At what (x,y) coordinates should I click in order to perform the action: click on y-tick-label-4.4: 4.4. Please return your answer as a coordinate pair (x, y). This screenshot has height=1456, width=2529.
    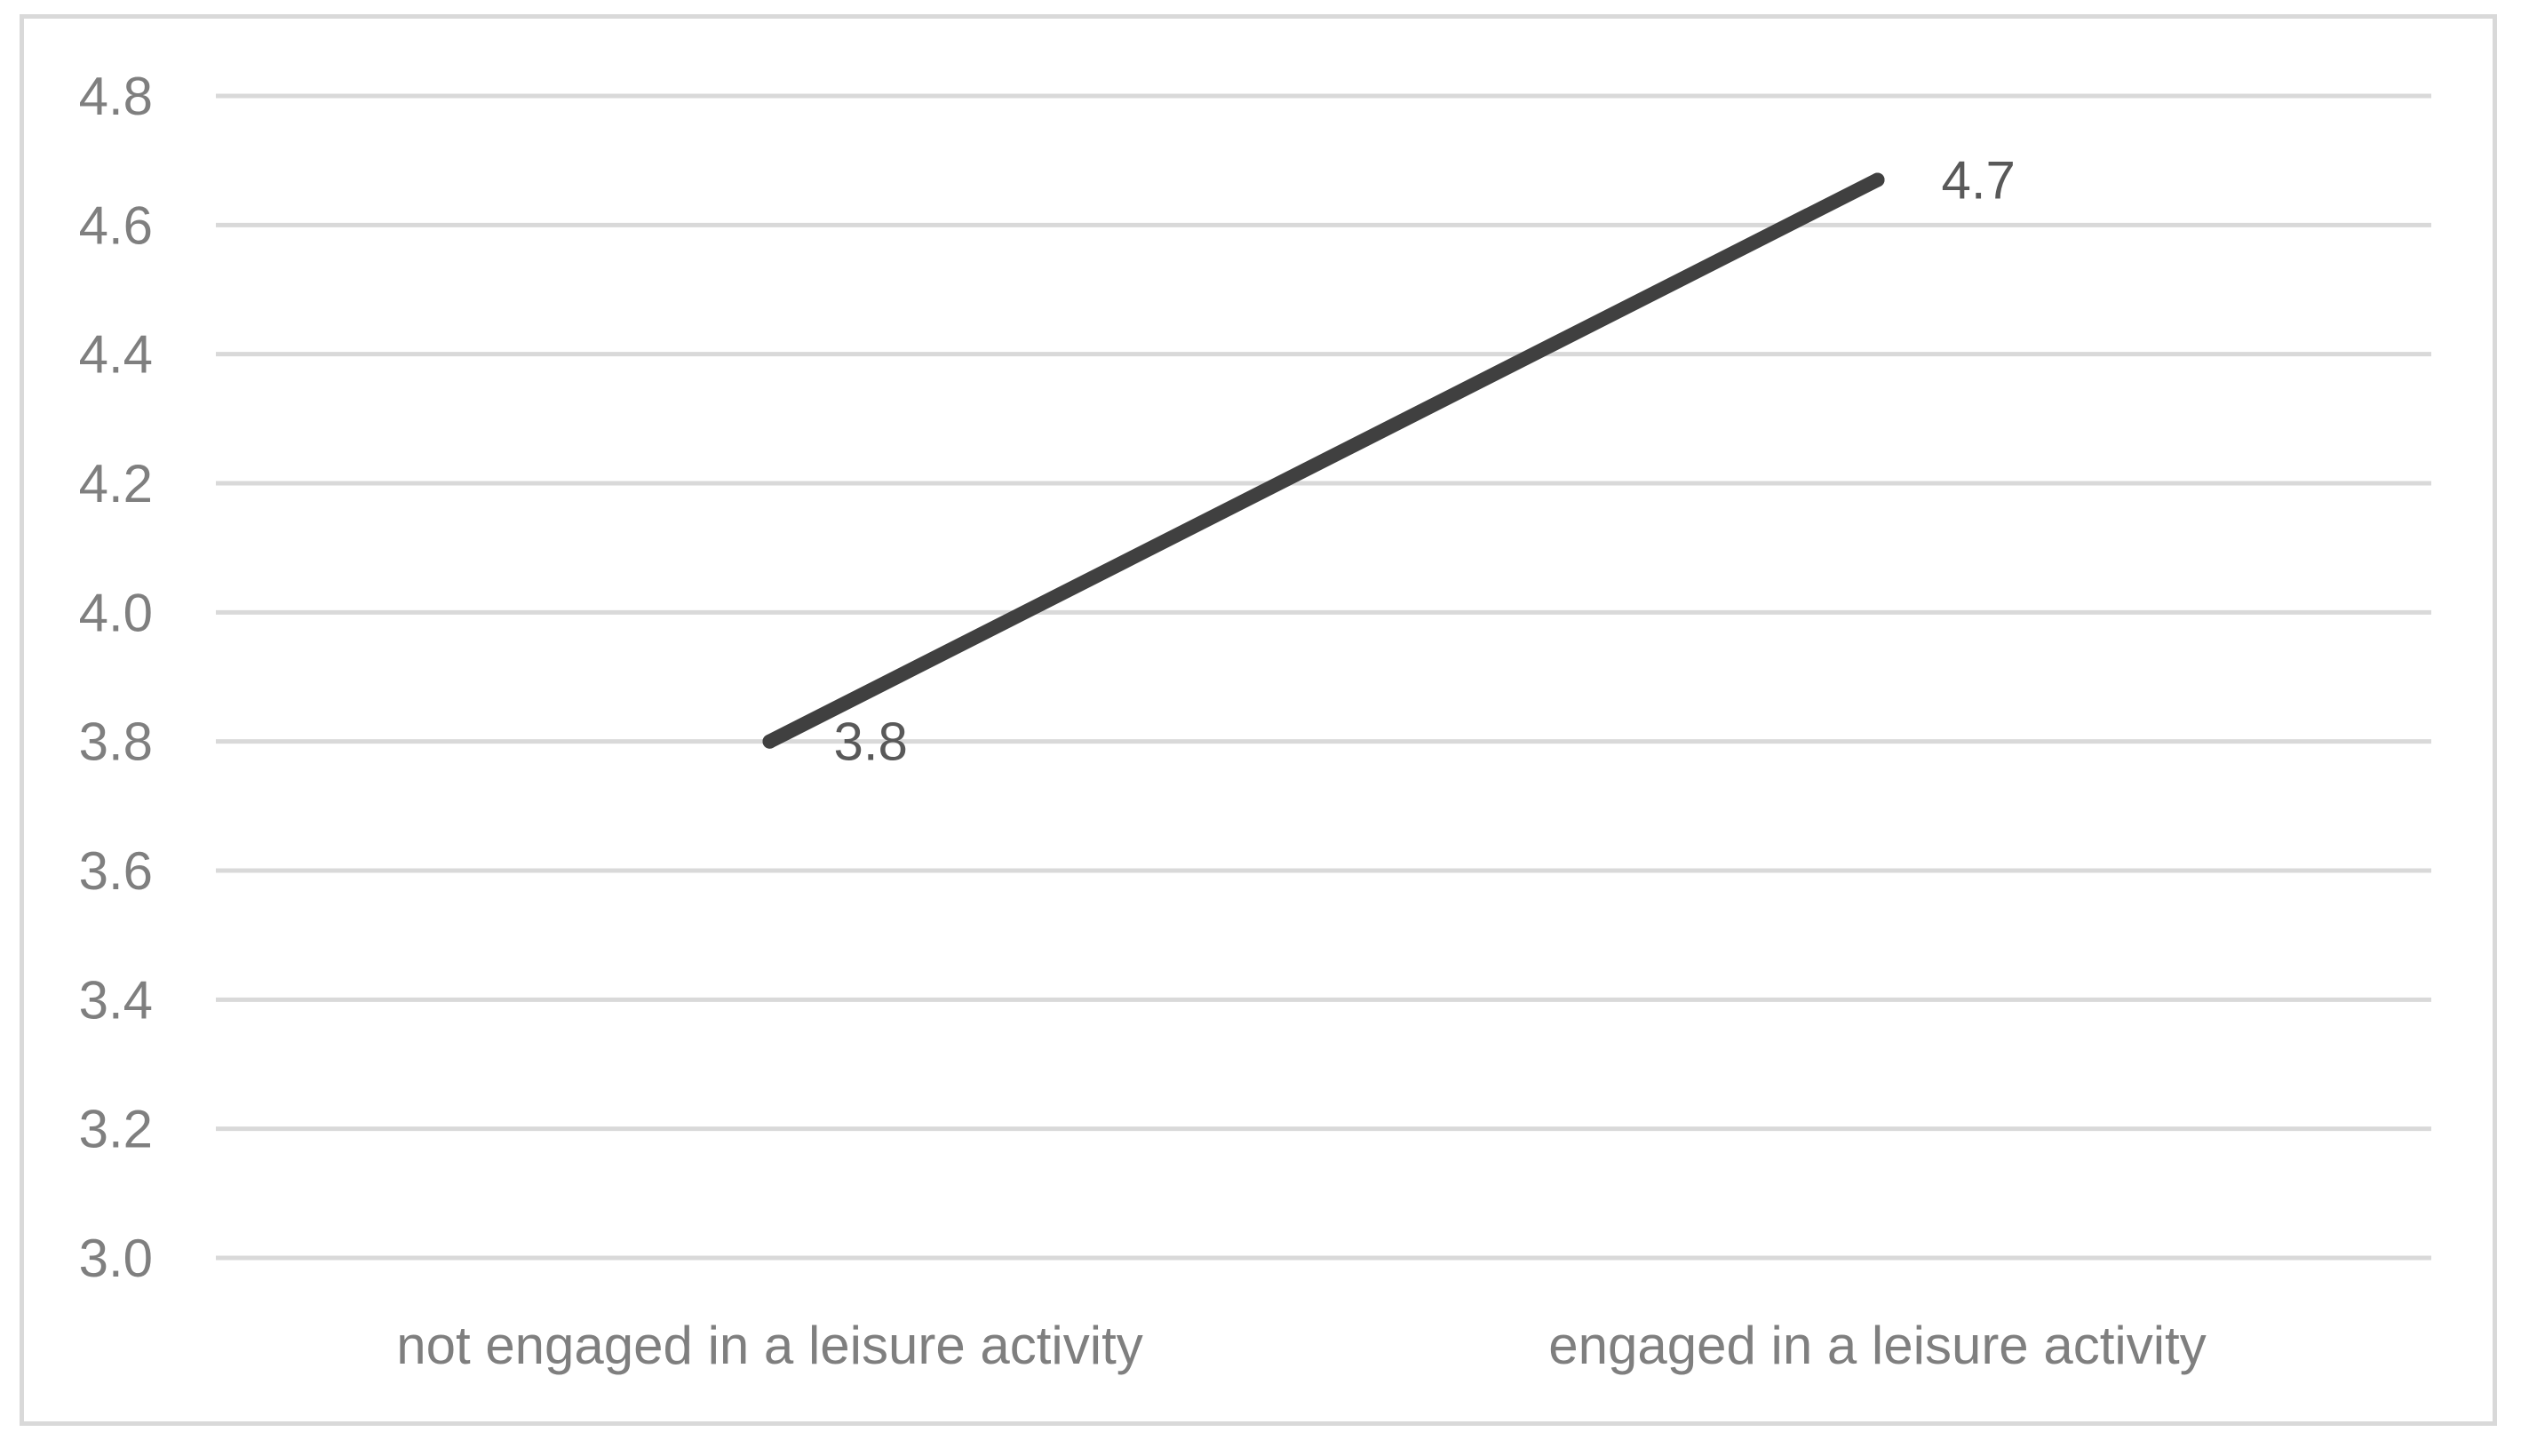
    Looking at the image, I should click on (116, 355).